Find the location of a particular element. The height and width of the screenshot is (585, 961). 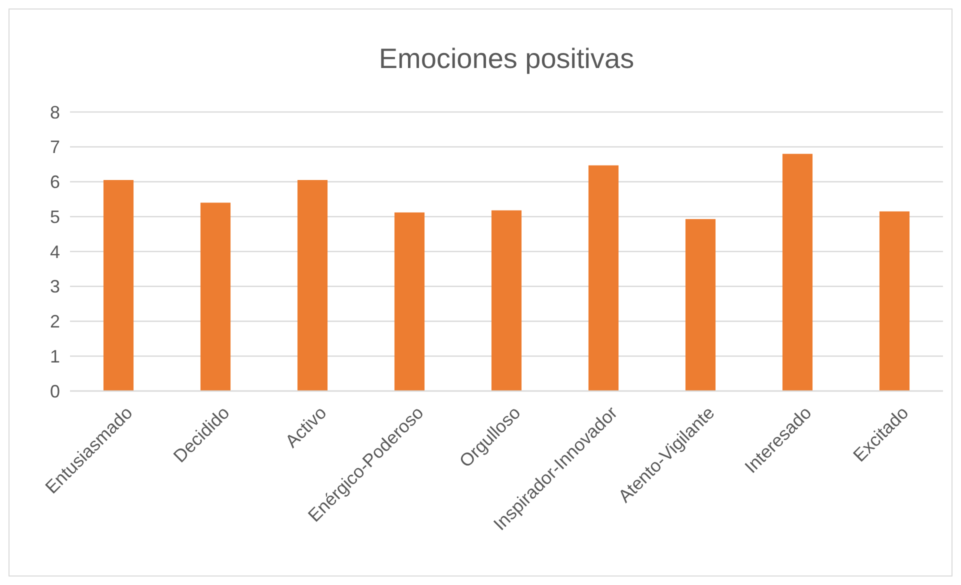

y-tick-label: 4 is located at coordinates (55, 252).